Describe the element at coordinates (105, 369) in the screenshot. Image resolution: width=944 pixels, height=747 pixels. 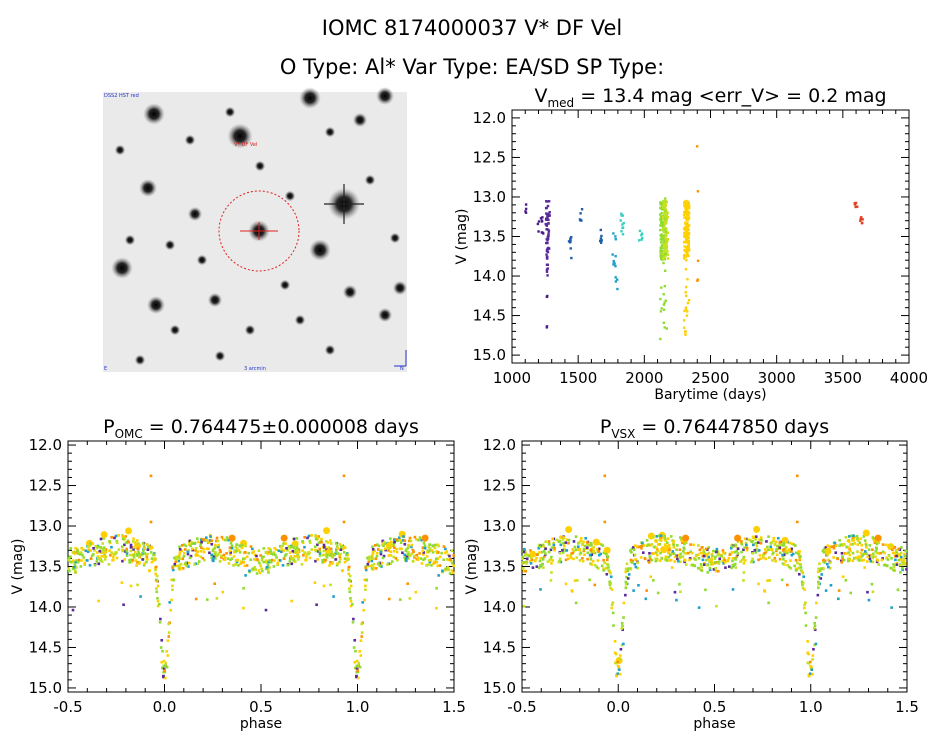
I see `image-east-label: E` at that location.